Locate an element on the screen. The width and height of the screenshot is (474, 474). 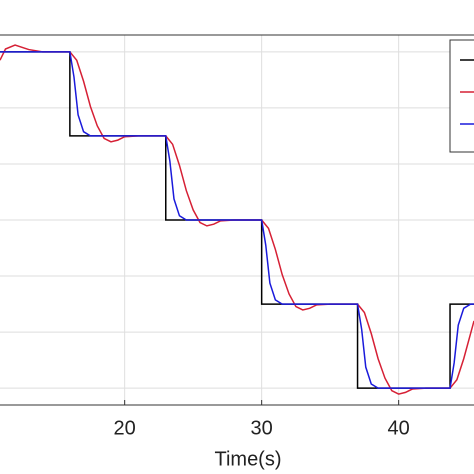
x-axis-label: Time(s) is located at coordinates (247, 459).